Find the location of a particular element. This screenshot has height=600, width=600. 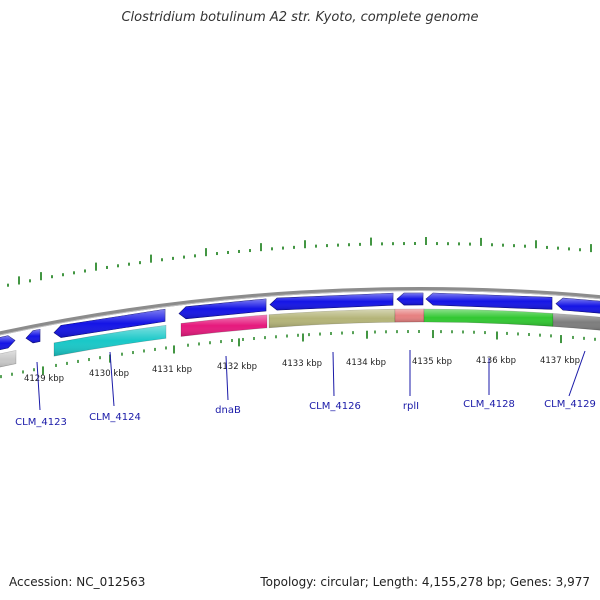

backbone-highlight is located at coordinates (300, 313).